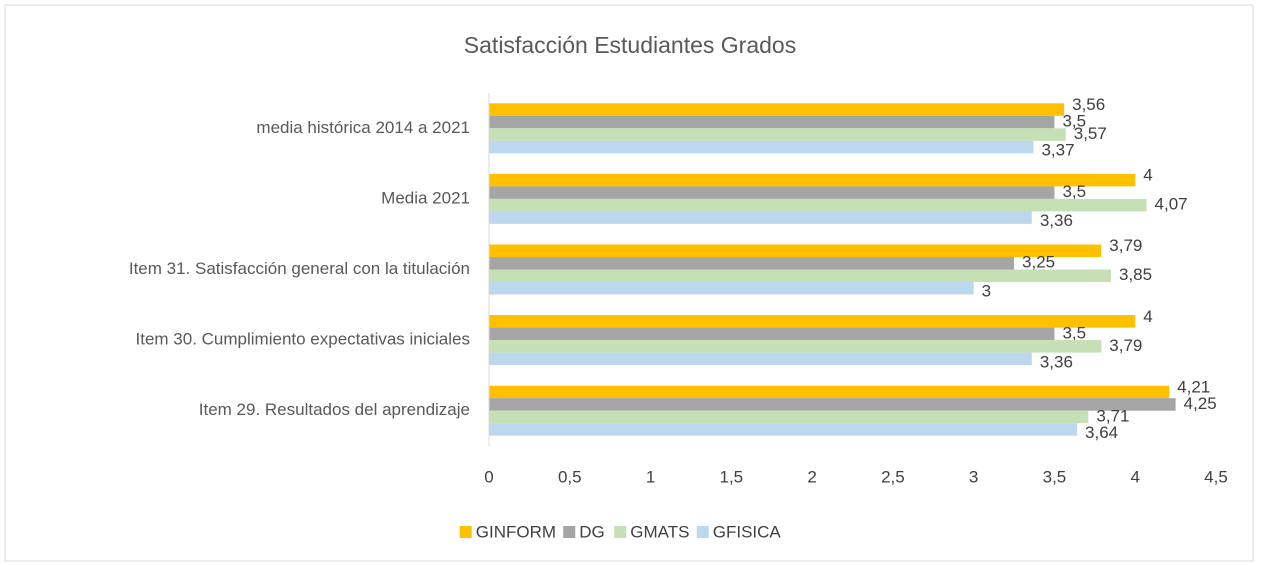 The width and height of the screenshot is (1261, 565). Describe the element at coordinates (1112, 415) in the screenshot. I see `value-label: 3,71` at that location.